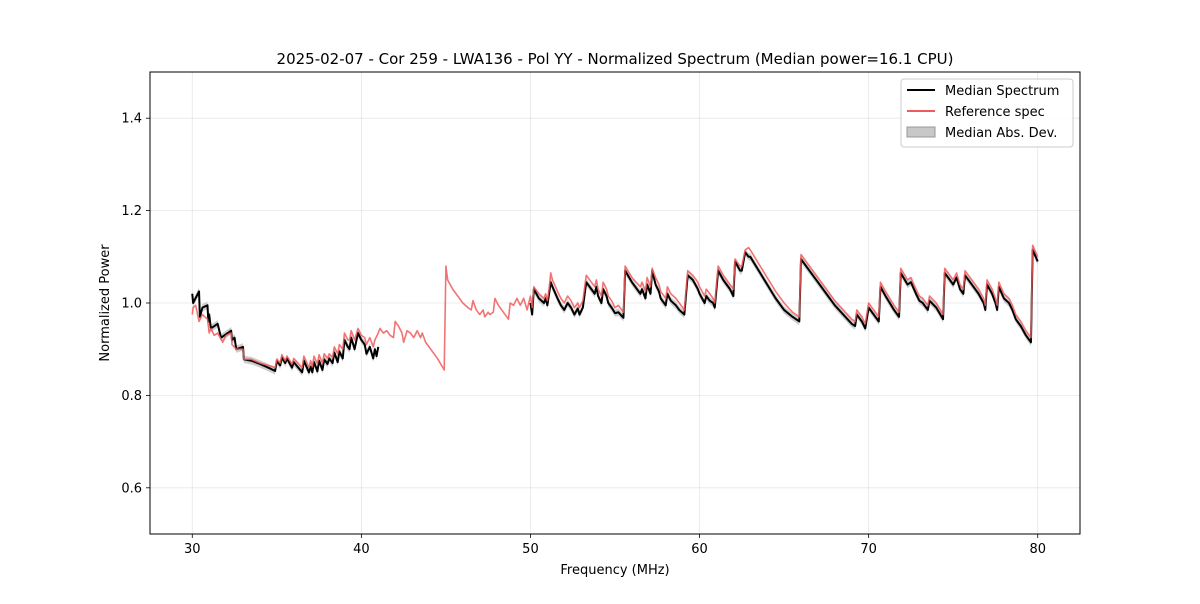 This screenshot has width=1200, height=604. Describe the element at coordinates (699, 549) in the screenshot. I see `x-tick-label: 60` at that location.